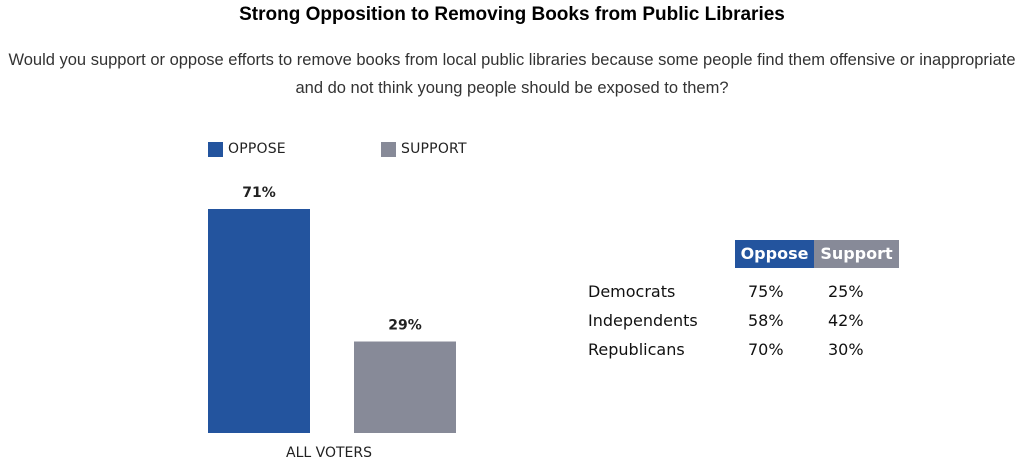 The image size is (1024, 471). I want to click on table-row-democrats: Democrats 75% 25%, so click(748, 293).